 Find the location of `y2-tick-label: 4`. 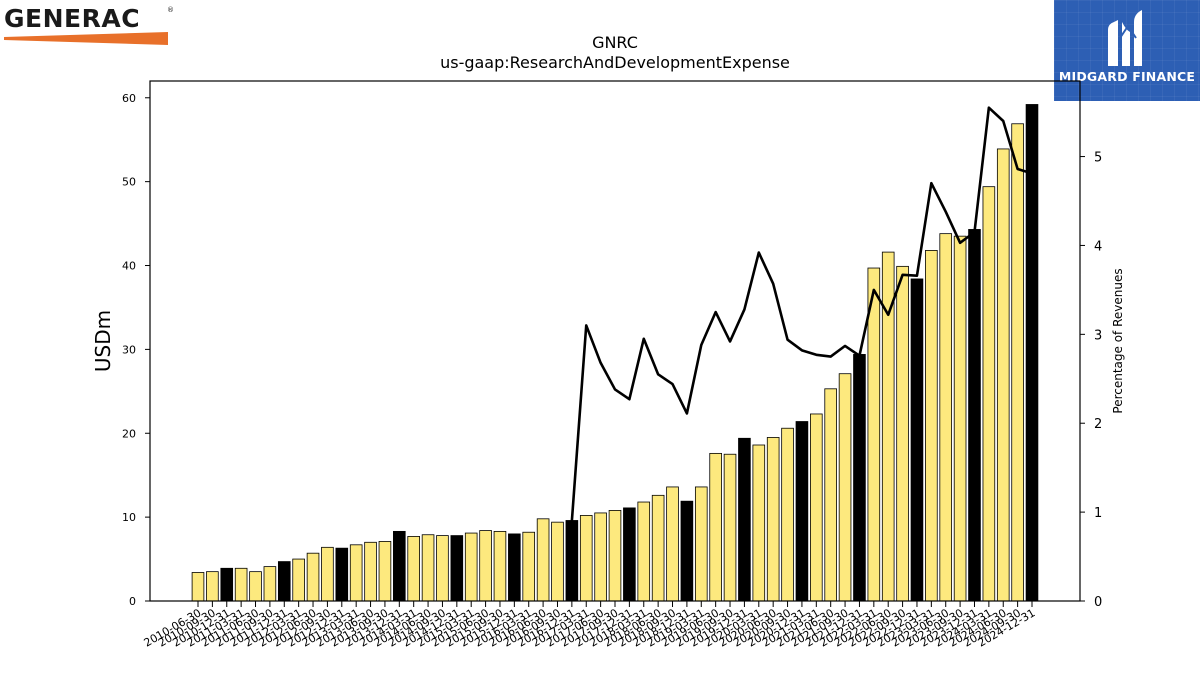

y2-tick-label: 4 is located at coordinates (1098, 246).